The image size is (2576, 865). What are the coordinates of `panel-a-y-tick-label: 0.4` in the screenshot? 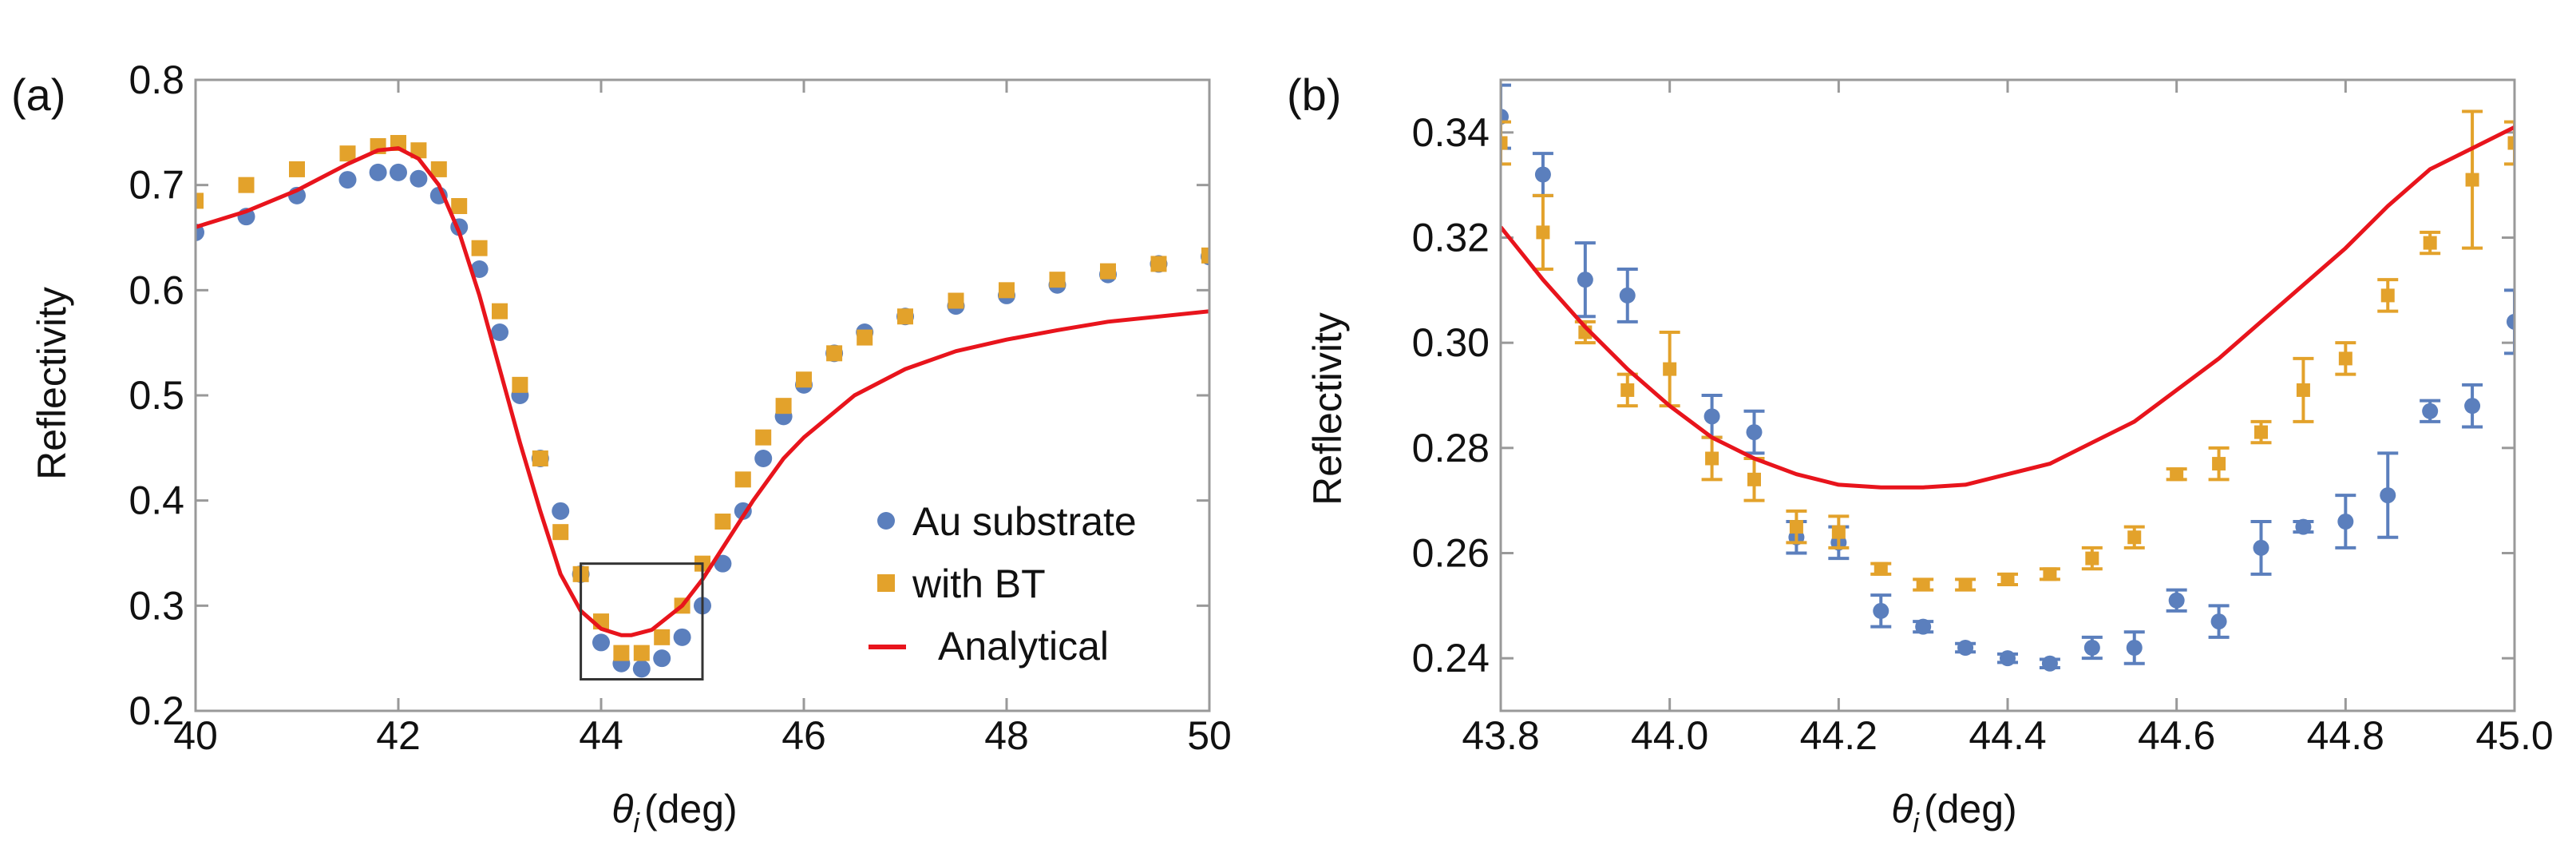 It's located at (156, 501).